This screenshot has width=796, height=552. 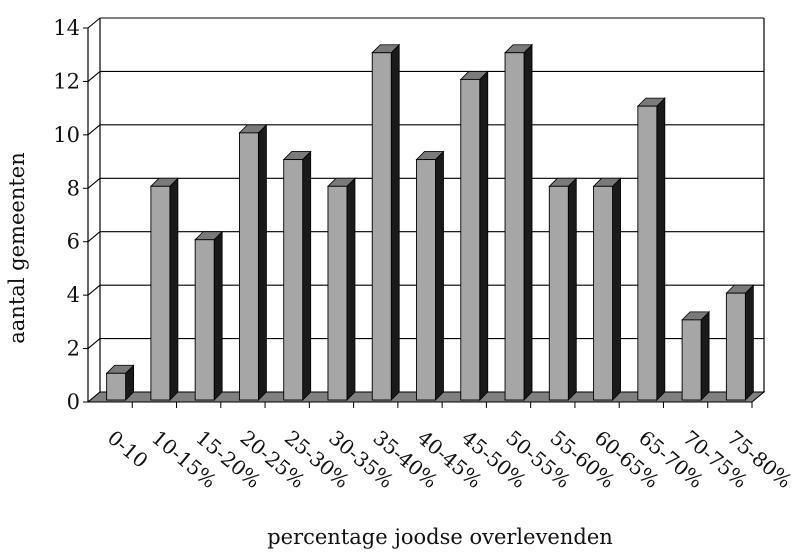 I want to click on x-tick-label: 0-10, so click(x=128, y=448).